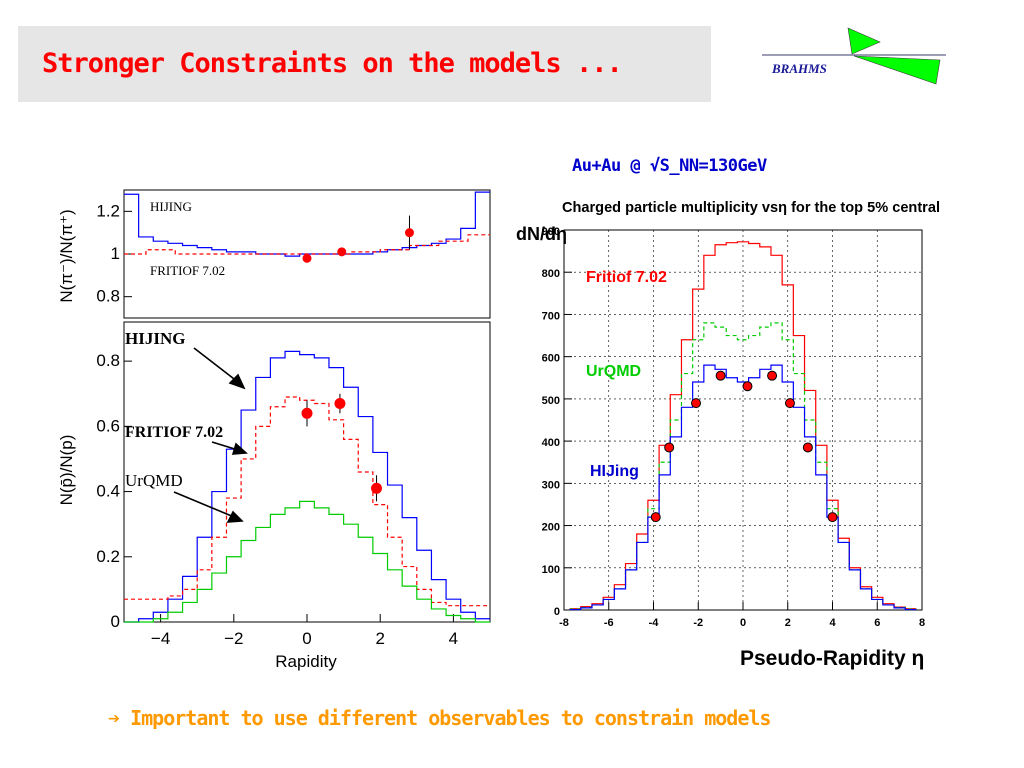  I want to click on logo-text: BRAHMS, so click(799, 68).